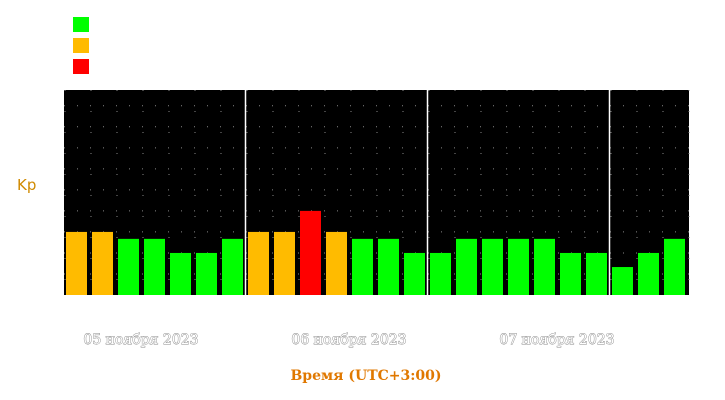 This screenshot has width=725, height=400. Describe the element at coordinates (348, 340) in the screenshot. I see `x-tick-label: 06 ноября 2023` at that location.